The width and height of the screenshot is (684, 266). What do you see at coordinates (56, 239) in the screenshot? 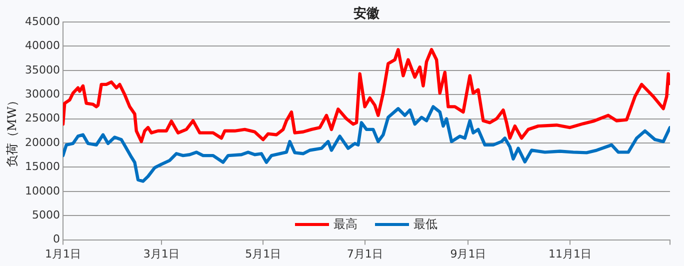
I see `y-tick-label: 0` at bounding box center [56, 239].